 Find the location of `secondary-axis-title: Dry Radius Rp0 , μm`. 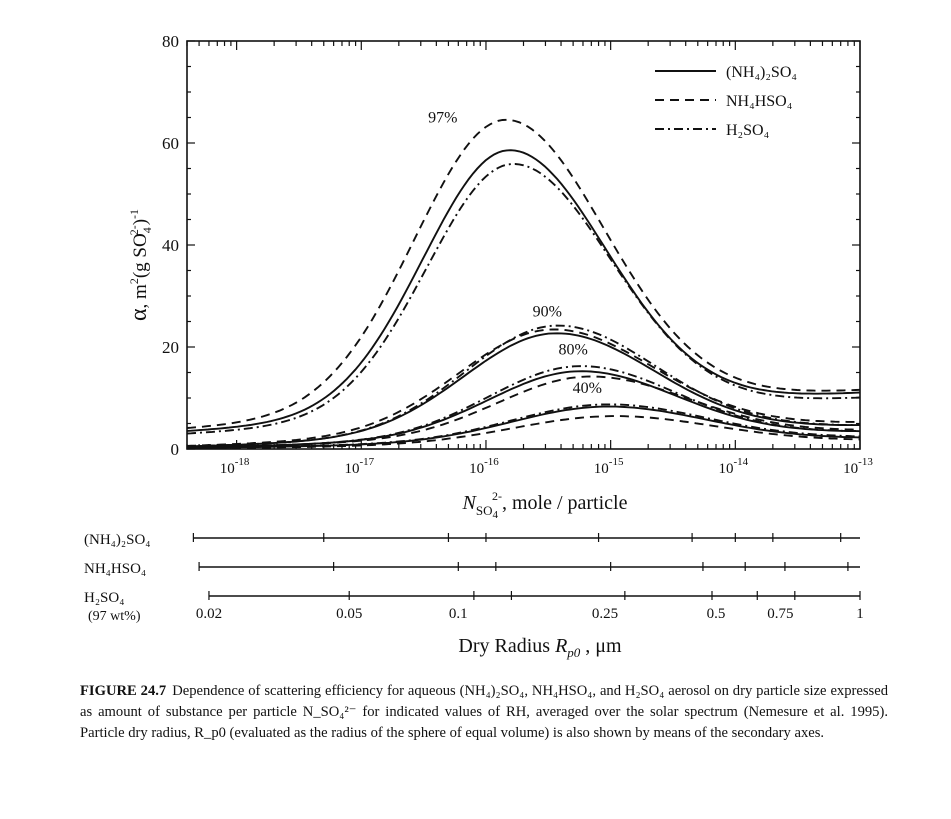

secondary-axis-title: Dry Radius Rp0 , μm is located at coordinates (540, 647).